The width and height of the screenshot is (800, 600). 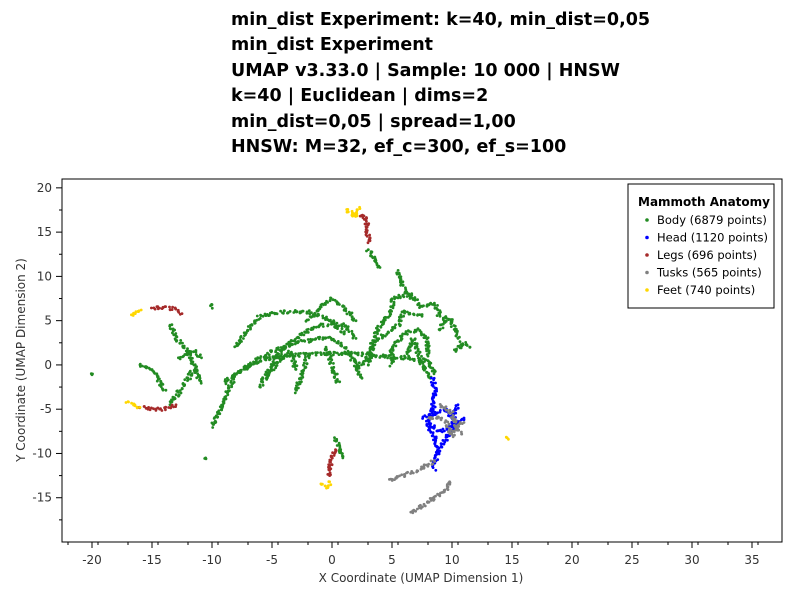 I want to click on y-tick-label: -10, so click(x=42, y=453).